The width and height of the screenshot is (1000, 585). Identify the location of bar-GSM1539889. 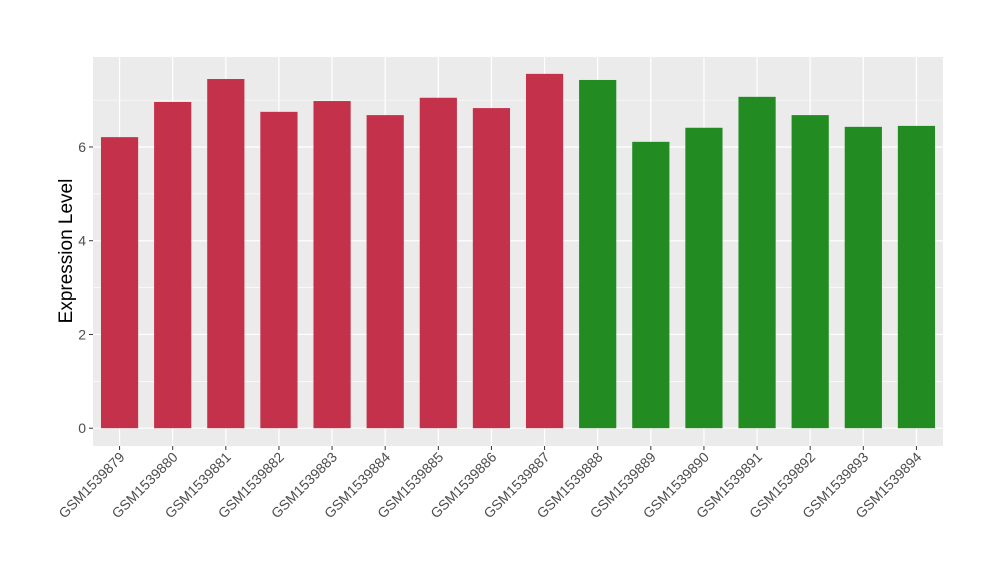
(651, 285).